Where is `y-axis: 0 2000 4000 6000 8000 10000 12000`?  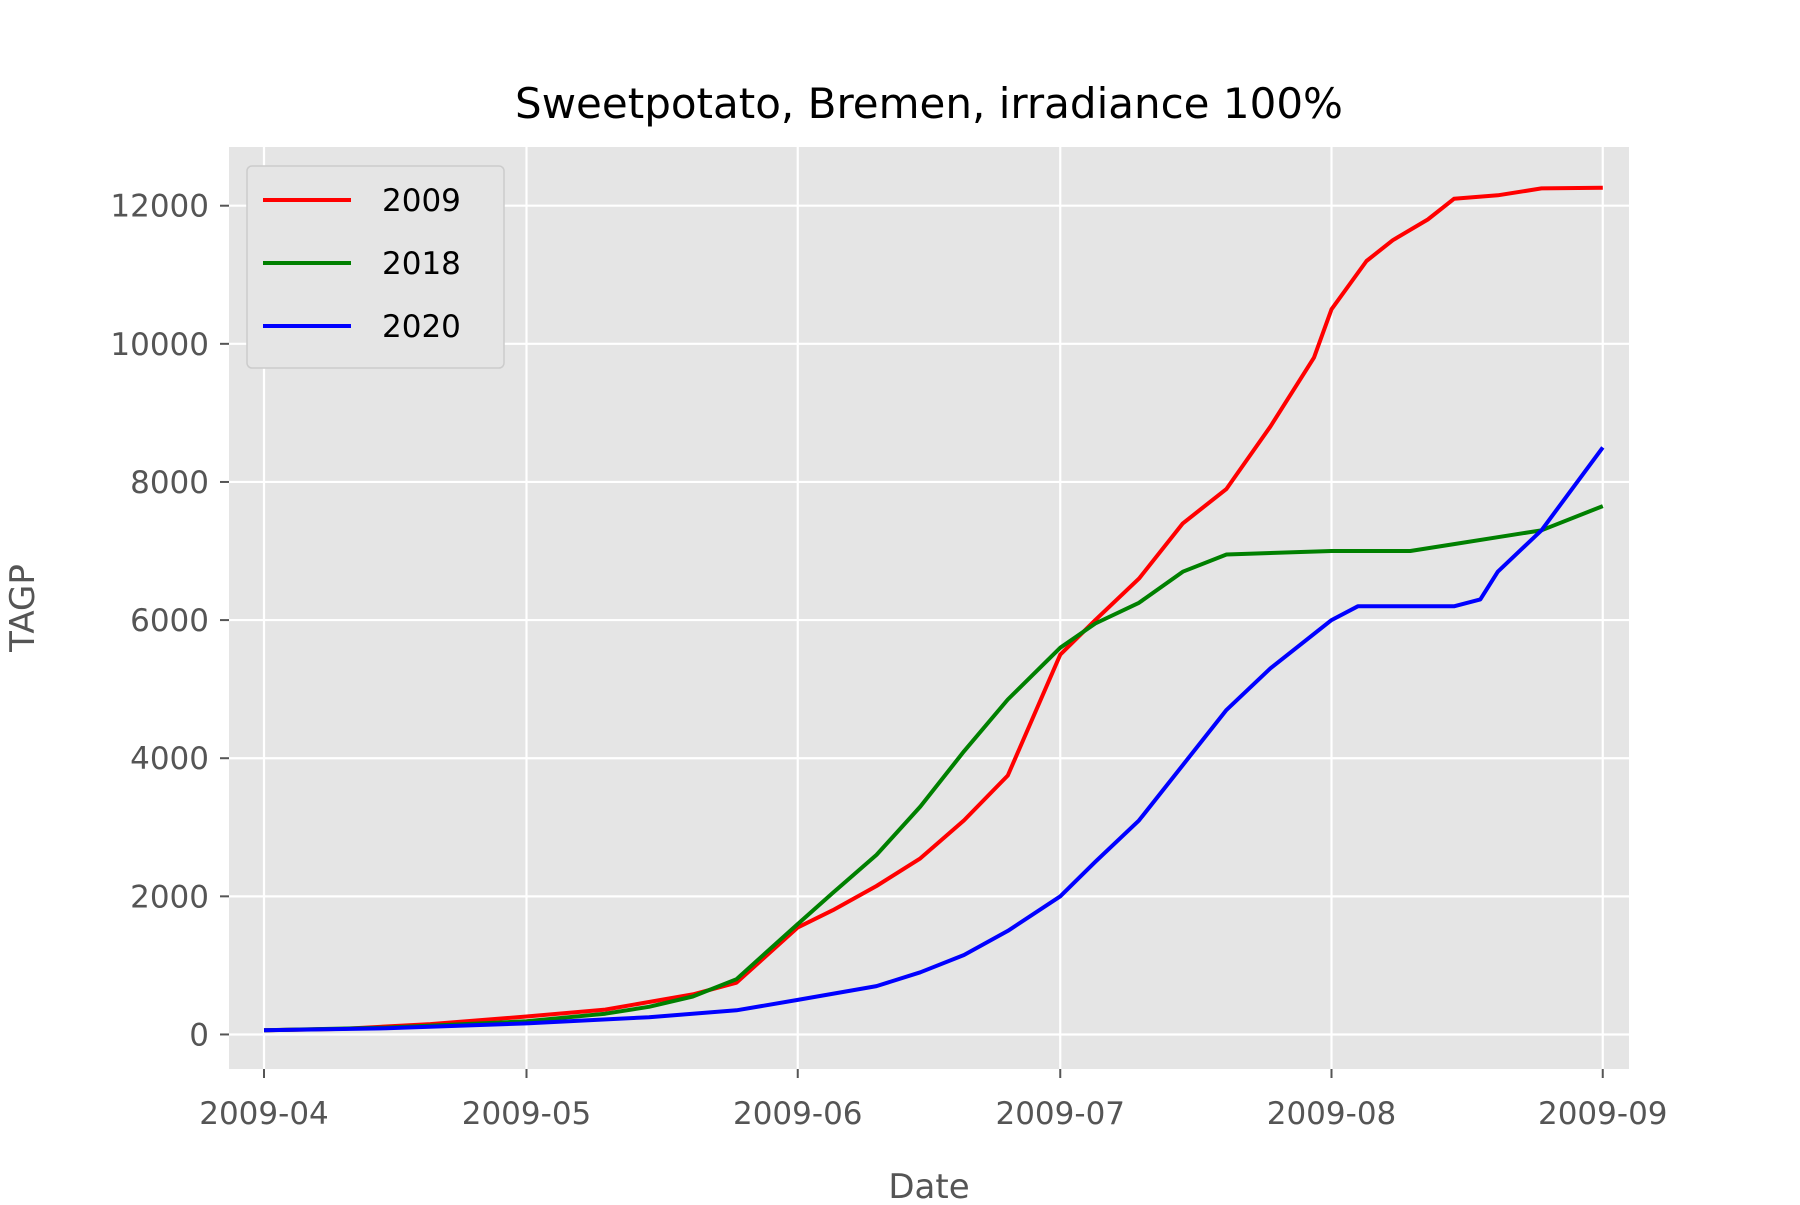 y-axis: 0 2000 4000 6000 8000 10000 12000 is located at coordinates (169, 621).